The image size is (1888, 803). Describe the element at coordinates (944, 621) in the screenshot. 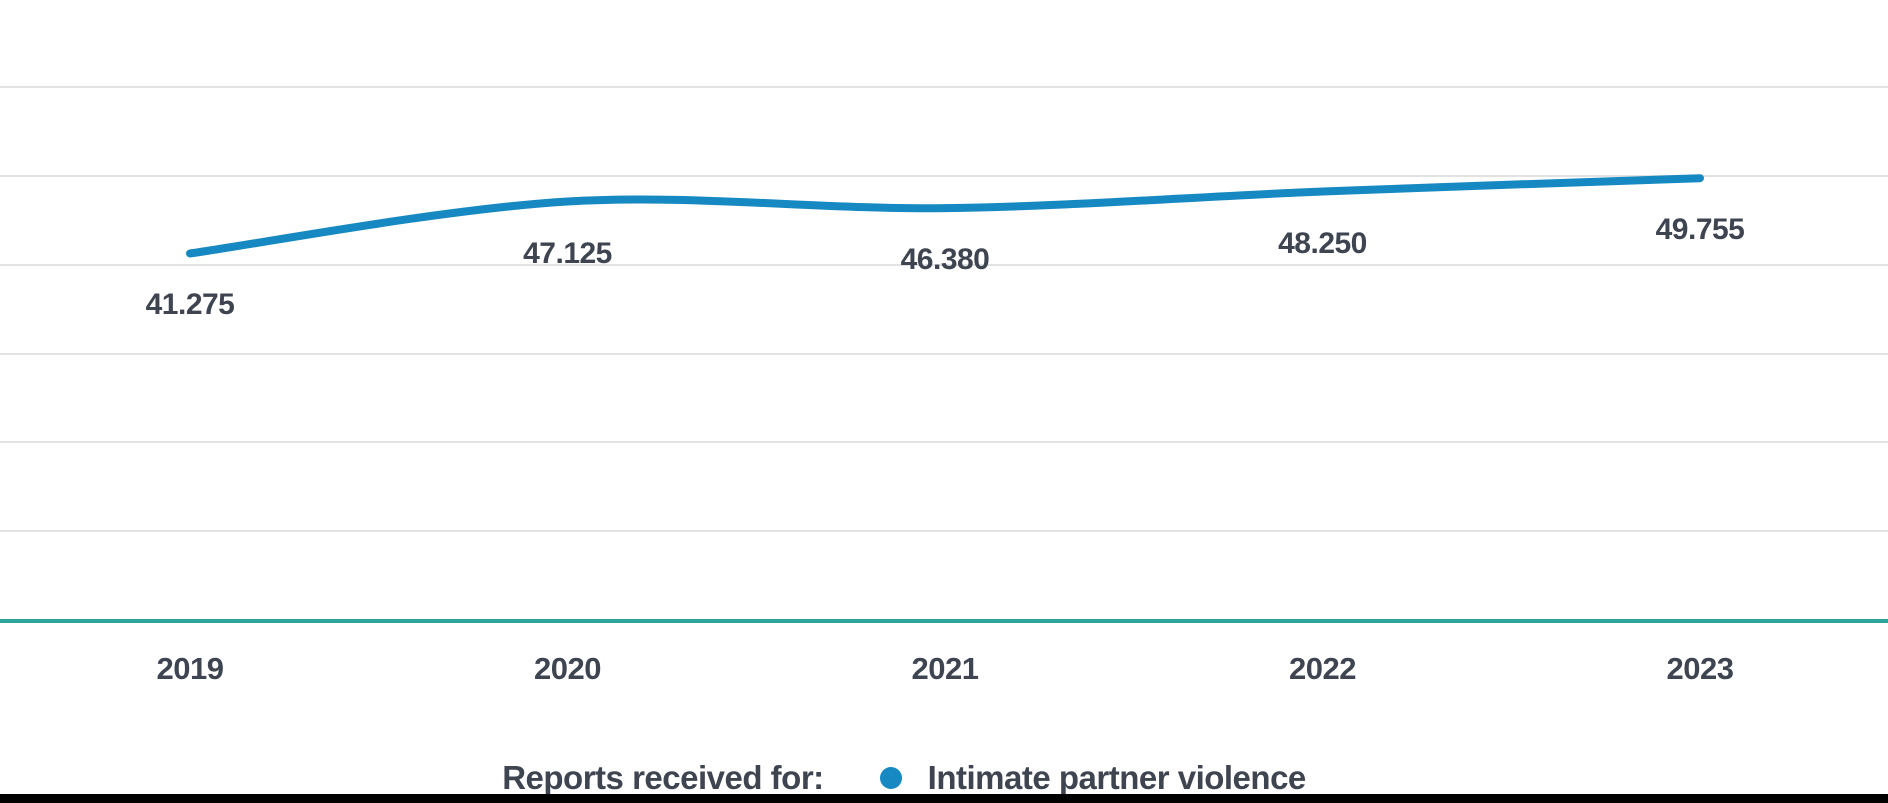

I see `x-axis-line` at that location.